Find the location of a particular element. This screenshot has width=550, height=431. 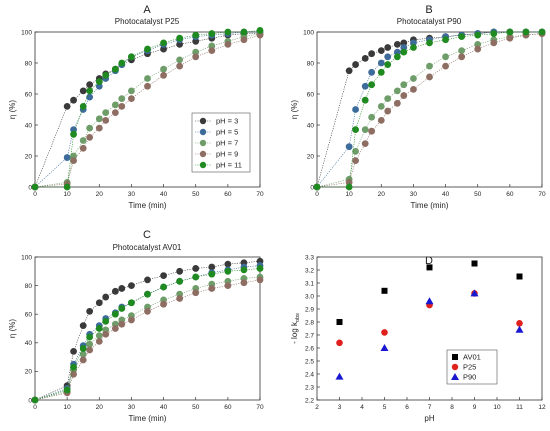

y-tick-label: 20 is located at coordinates (29, 372).